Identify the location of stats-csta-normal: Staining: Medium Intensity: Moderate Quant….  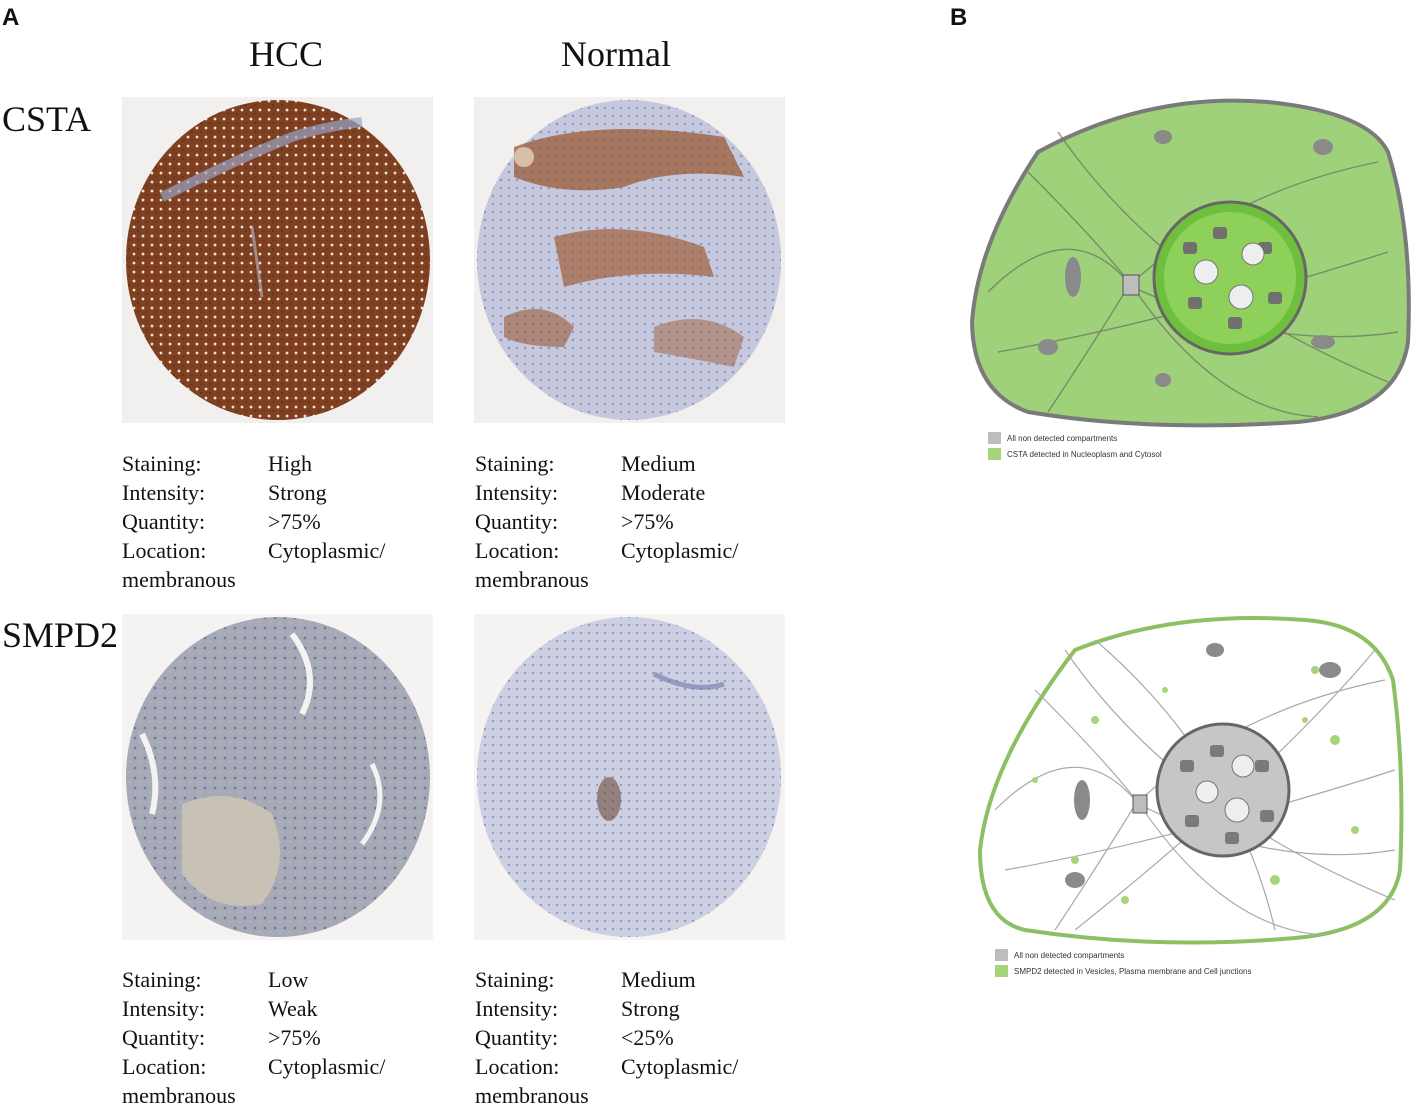
(640, 521).